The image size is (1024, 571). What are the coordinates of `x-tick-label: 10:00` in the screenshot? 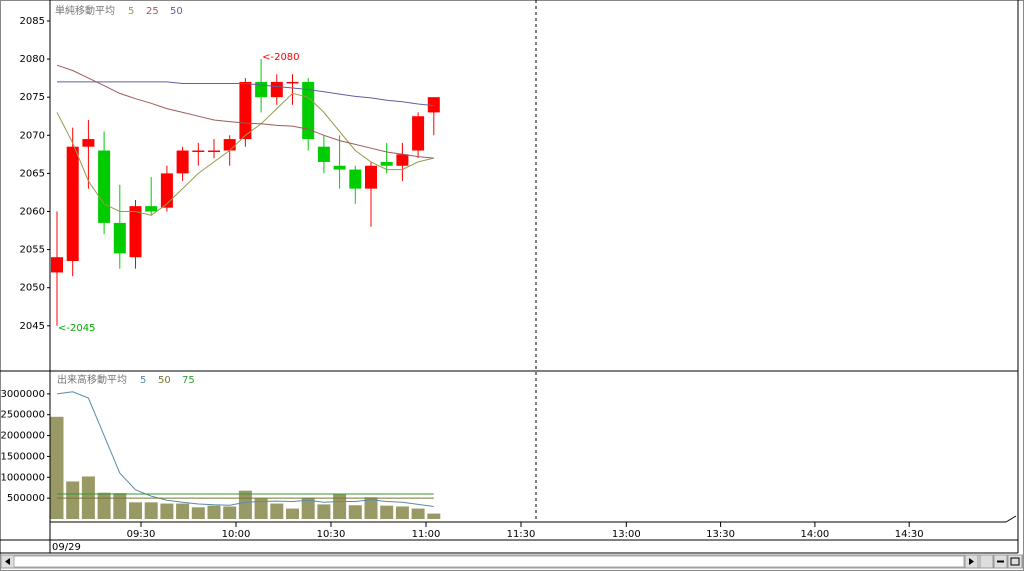 It's located at (236, 534).